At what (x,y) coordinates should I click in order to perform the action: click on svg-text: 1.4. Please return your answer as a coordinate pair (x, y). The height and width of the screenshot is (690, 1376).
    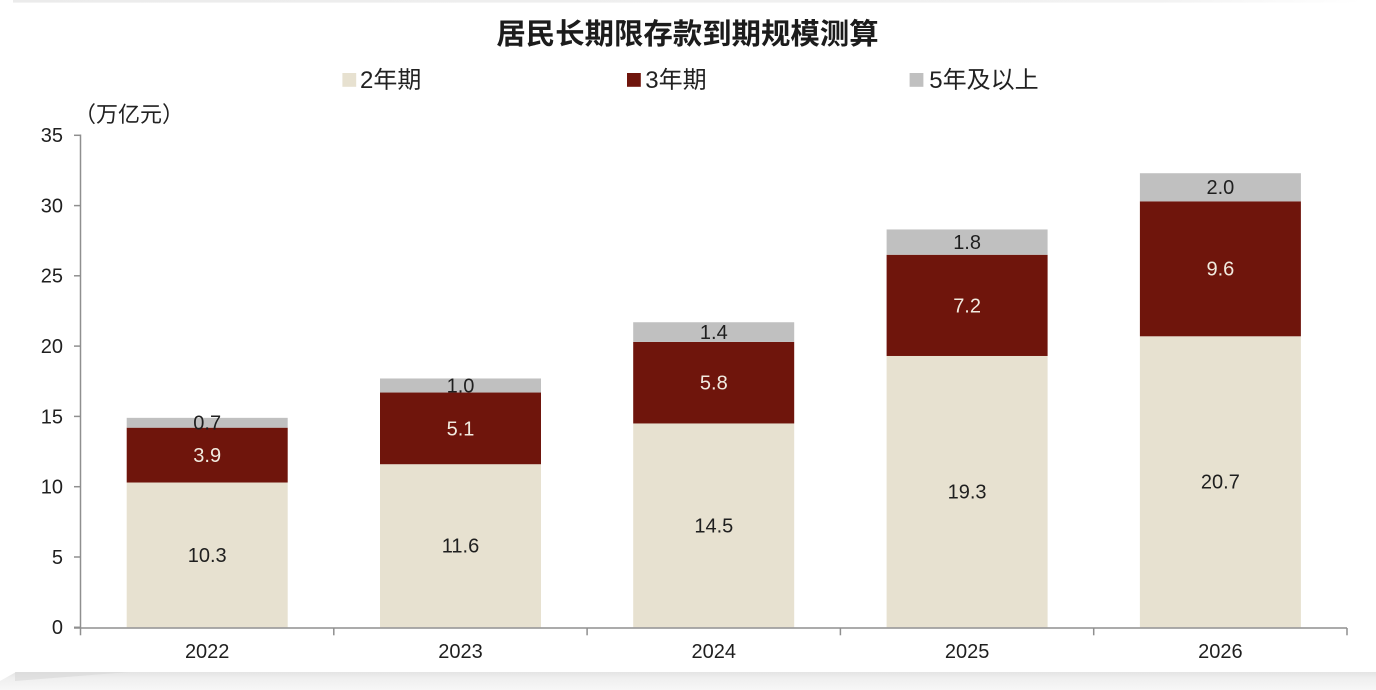
    Looking at the image, I should click on (714, 333).